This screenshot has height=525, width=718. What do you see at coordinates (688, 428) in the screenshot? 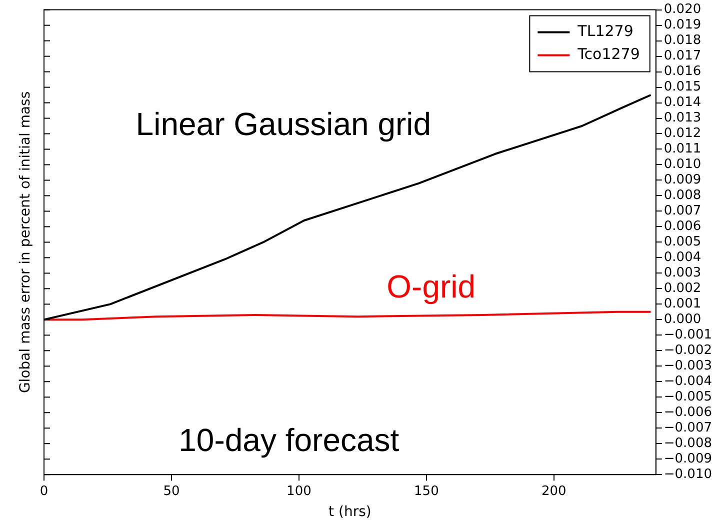
I see `y-tick-label: −0.007` at bounding box center [688, 428].